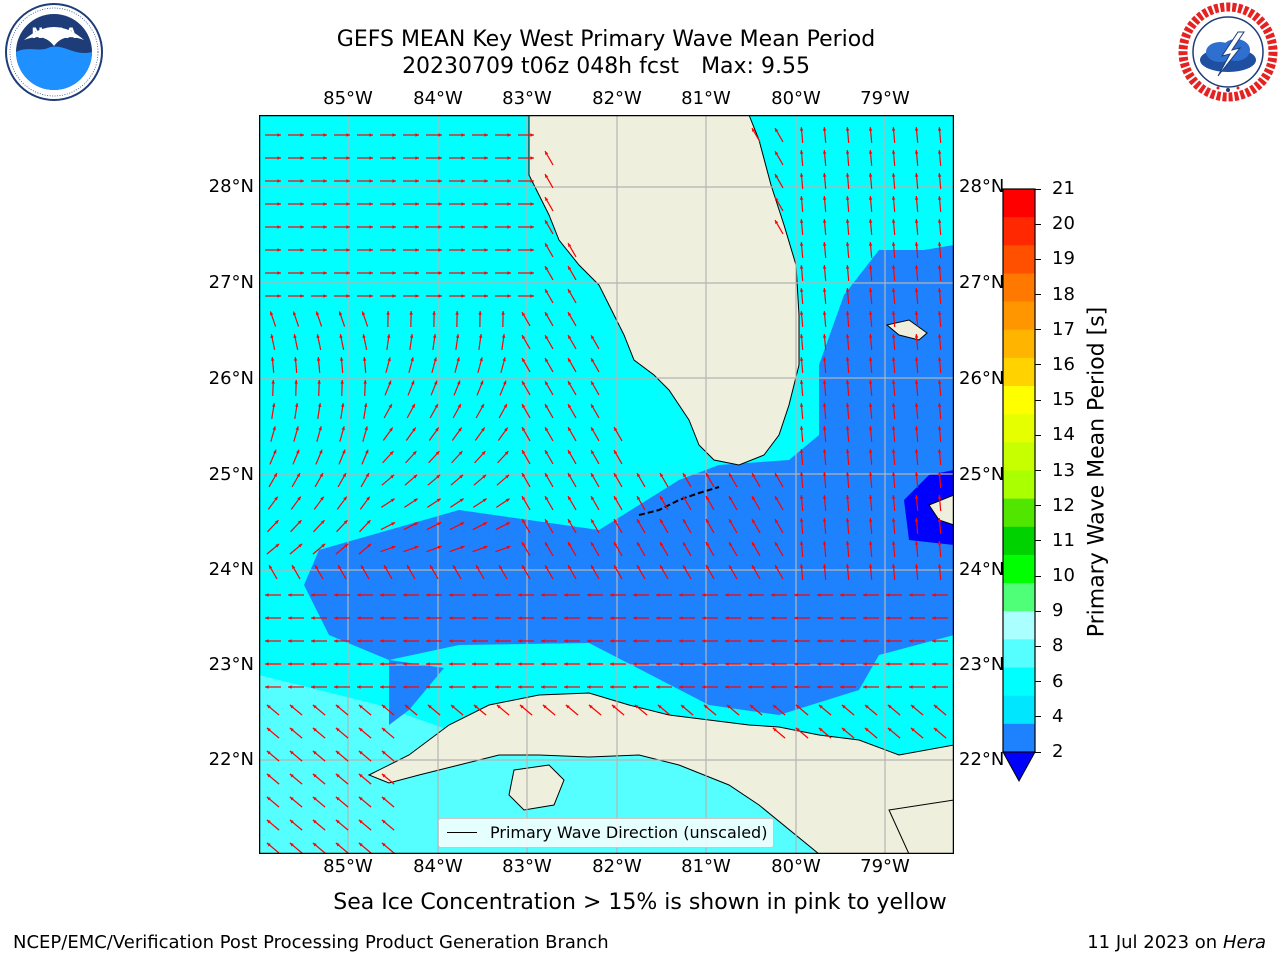  Describe the element at coordinates (1176, 942) in the screenshot. I see `footer-date: 11 Jul 2023 on Hera` at that location.